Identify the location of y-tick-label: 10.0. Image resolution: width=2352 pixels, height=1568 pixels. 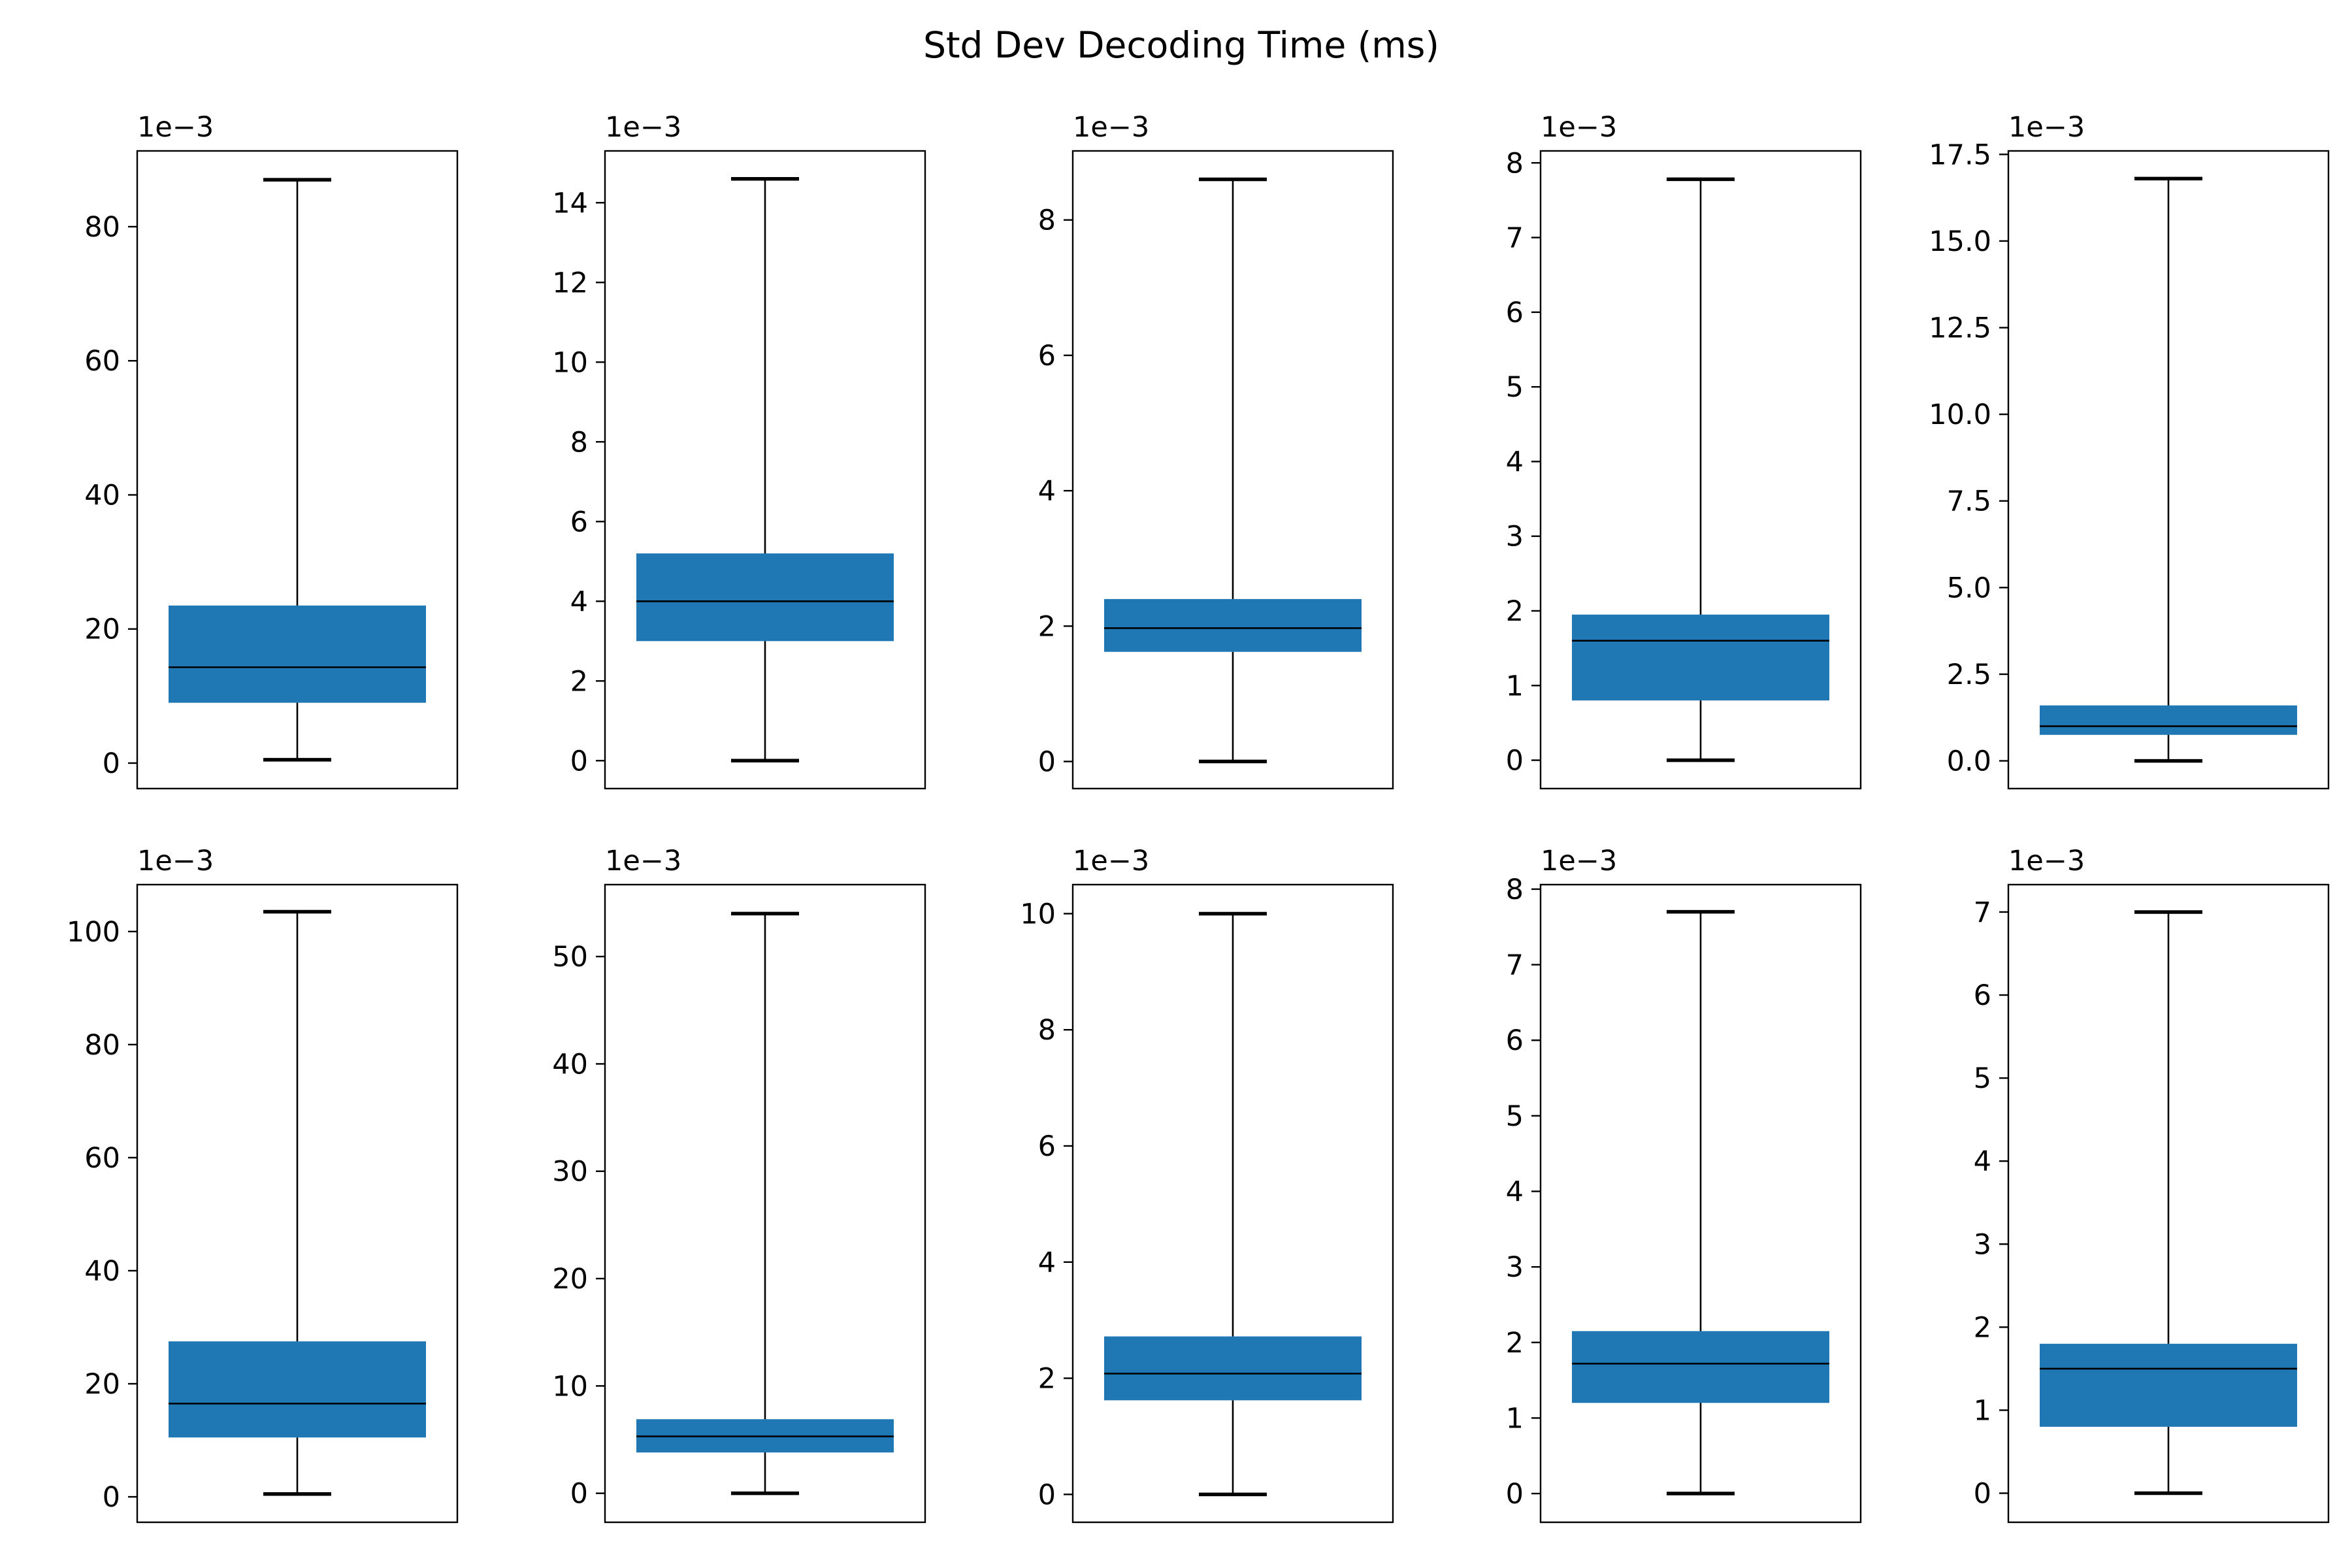
(1960, 415).